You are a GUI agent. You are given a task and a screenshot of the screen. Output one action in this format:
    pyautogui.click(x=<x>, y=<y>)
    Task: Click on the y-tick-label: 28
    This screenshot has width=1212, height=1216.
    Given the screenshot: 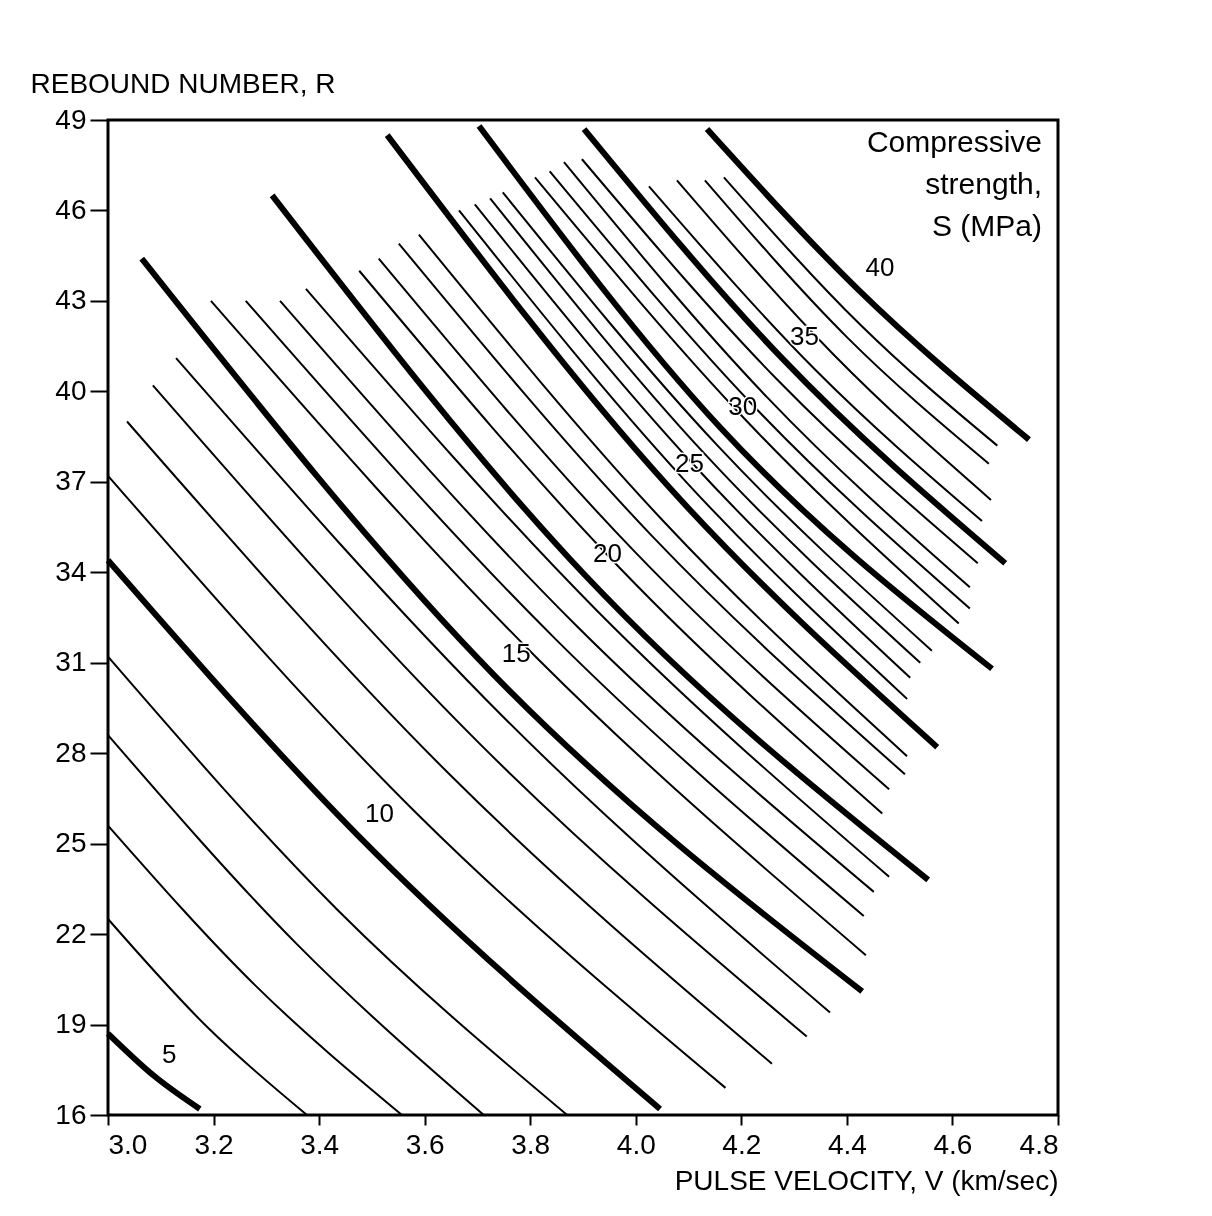 What is the action you would take?
    pyautogui.click(x=71, y=752)
    